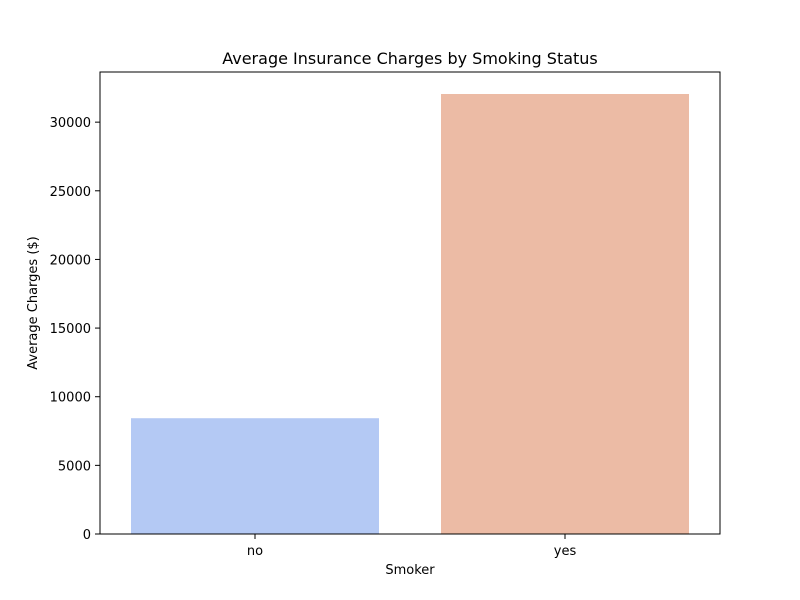  Describe the element at coordinates (412, 546) in the screenshot. I see `x-axis-ticks: no yes` at that location.